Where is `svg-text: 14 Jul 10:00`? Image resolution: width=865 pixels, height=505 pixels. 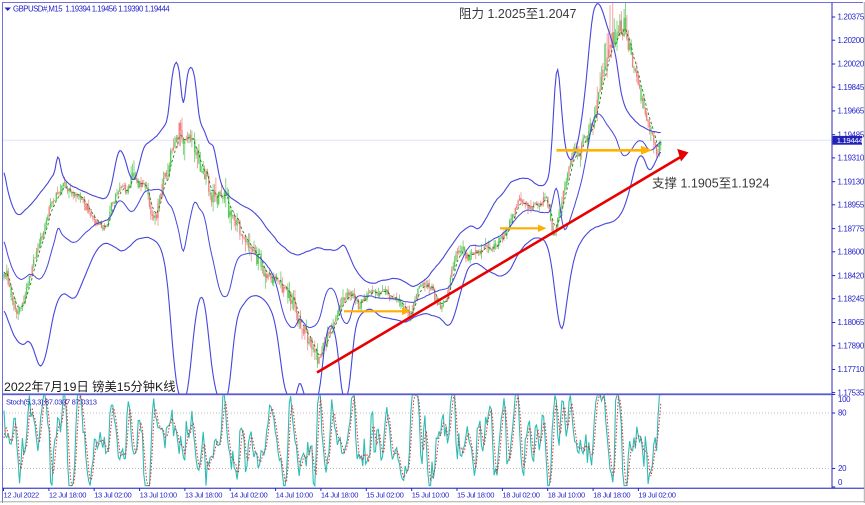 svg-text: 14 Jul 10:00 is located at coordinates (294, 495).